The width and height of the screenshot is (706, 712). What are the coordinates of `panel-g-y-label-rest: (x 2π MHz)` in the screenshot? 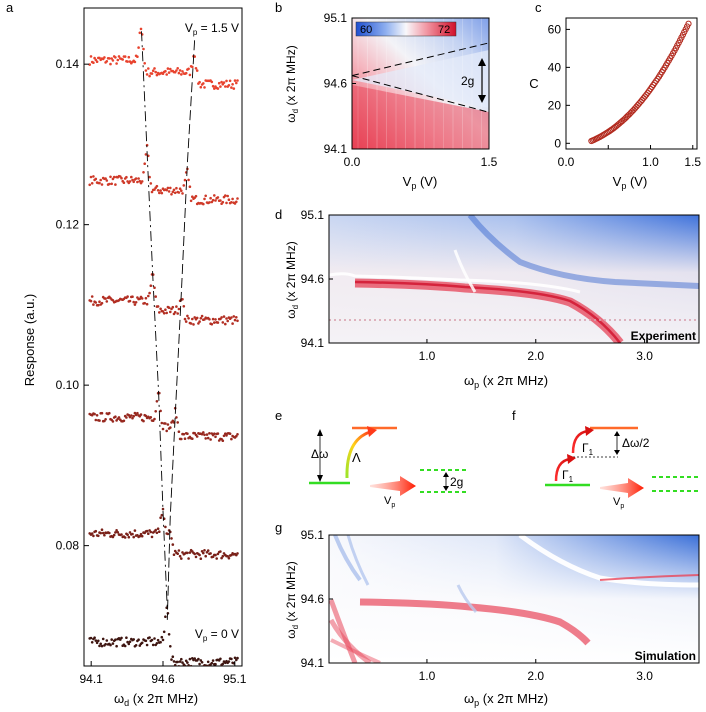 It's located at (291, 593).